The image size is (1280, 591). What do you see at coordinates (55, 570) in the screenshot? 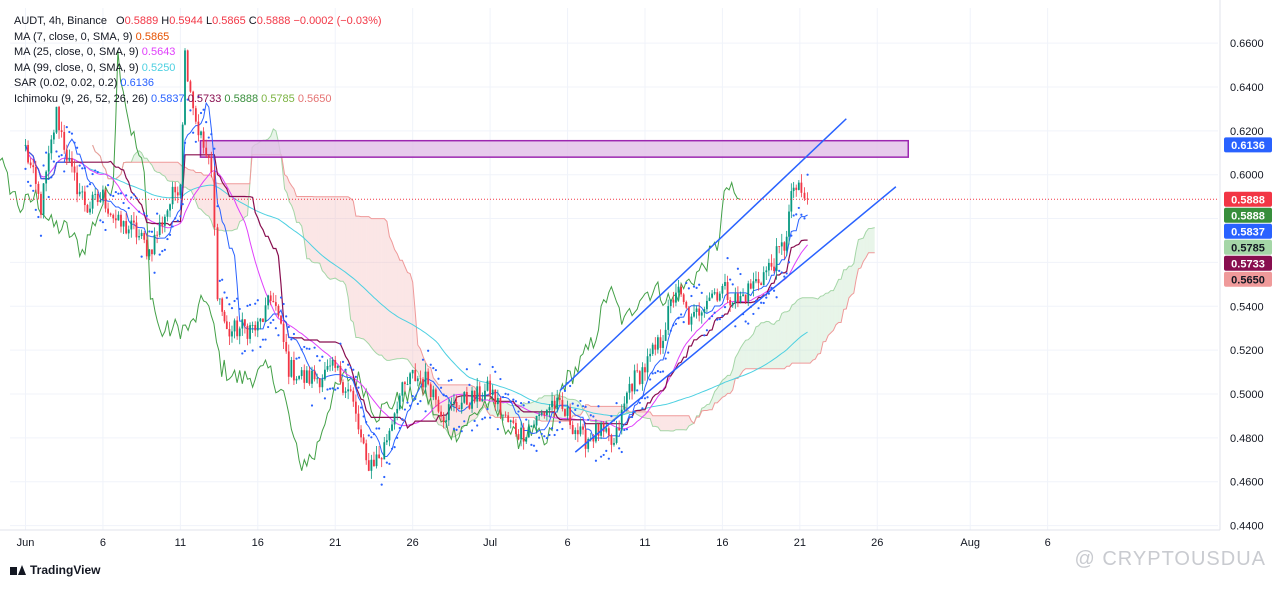
I see `tradingview-logo: TradingView` at bounding box center [55, 570].